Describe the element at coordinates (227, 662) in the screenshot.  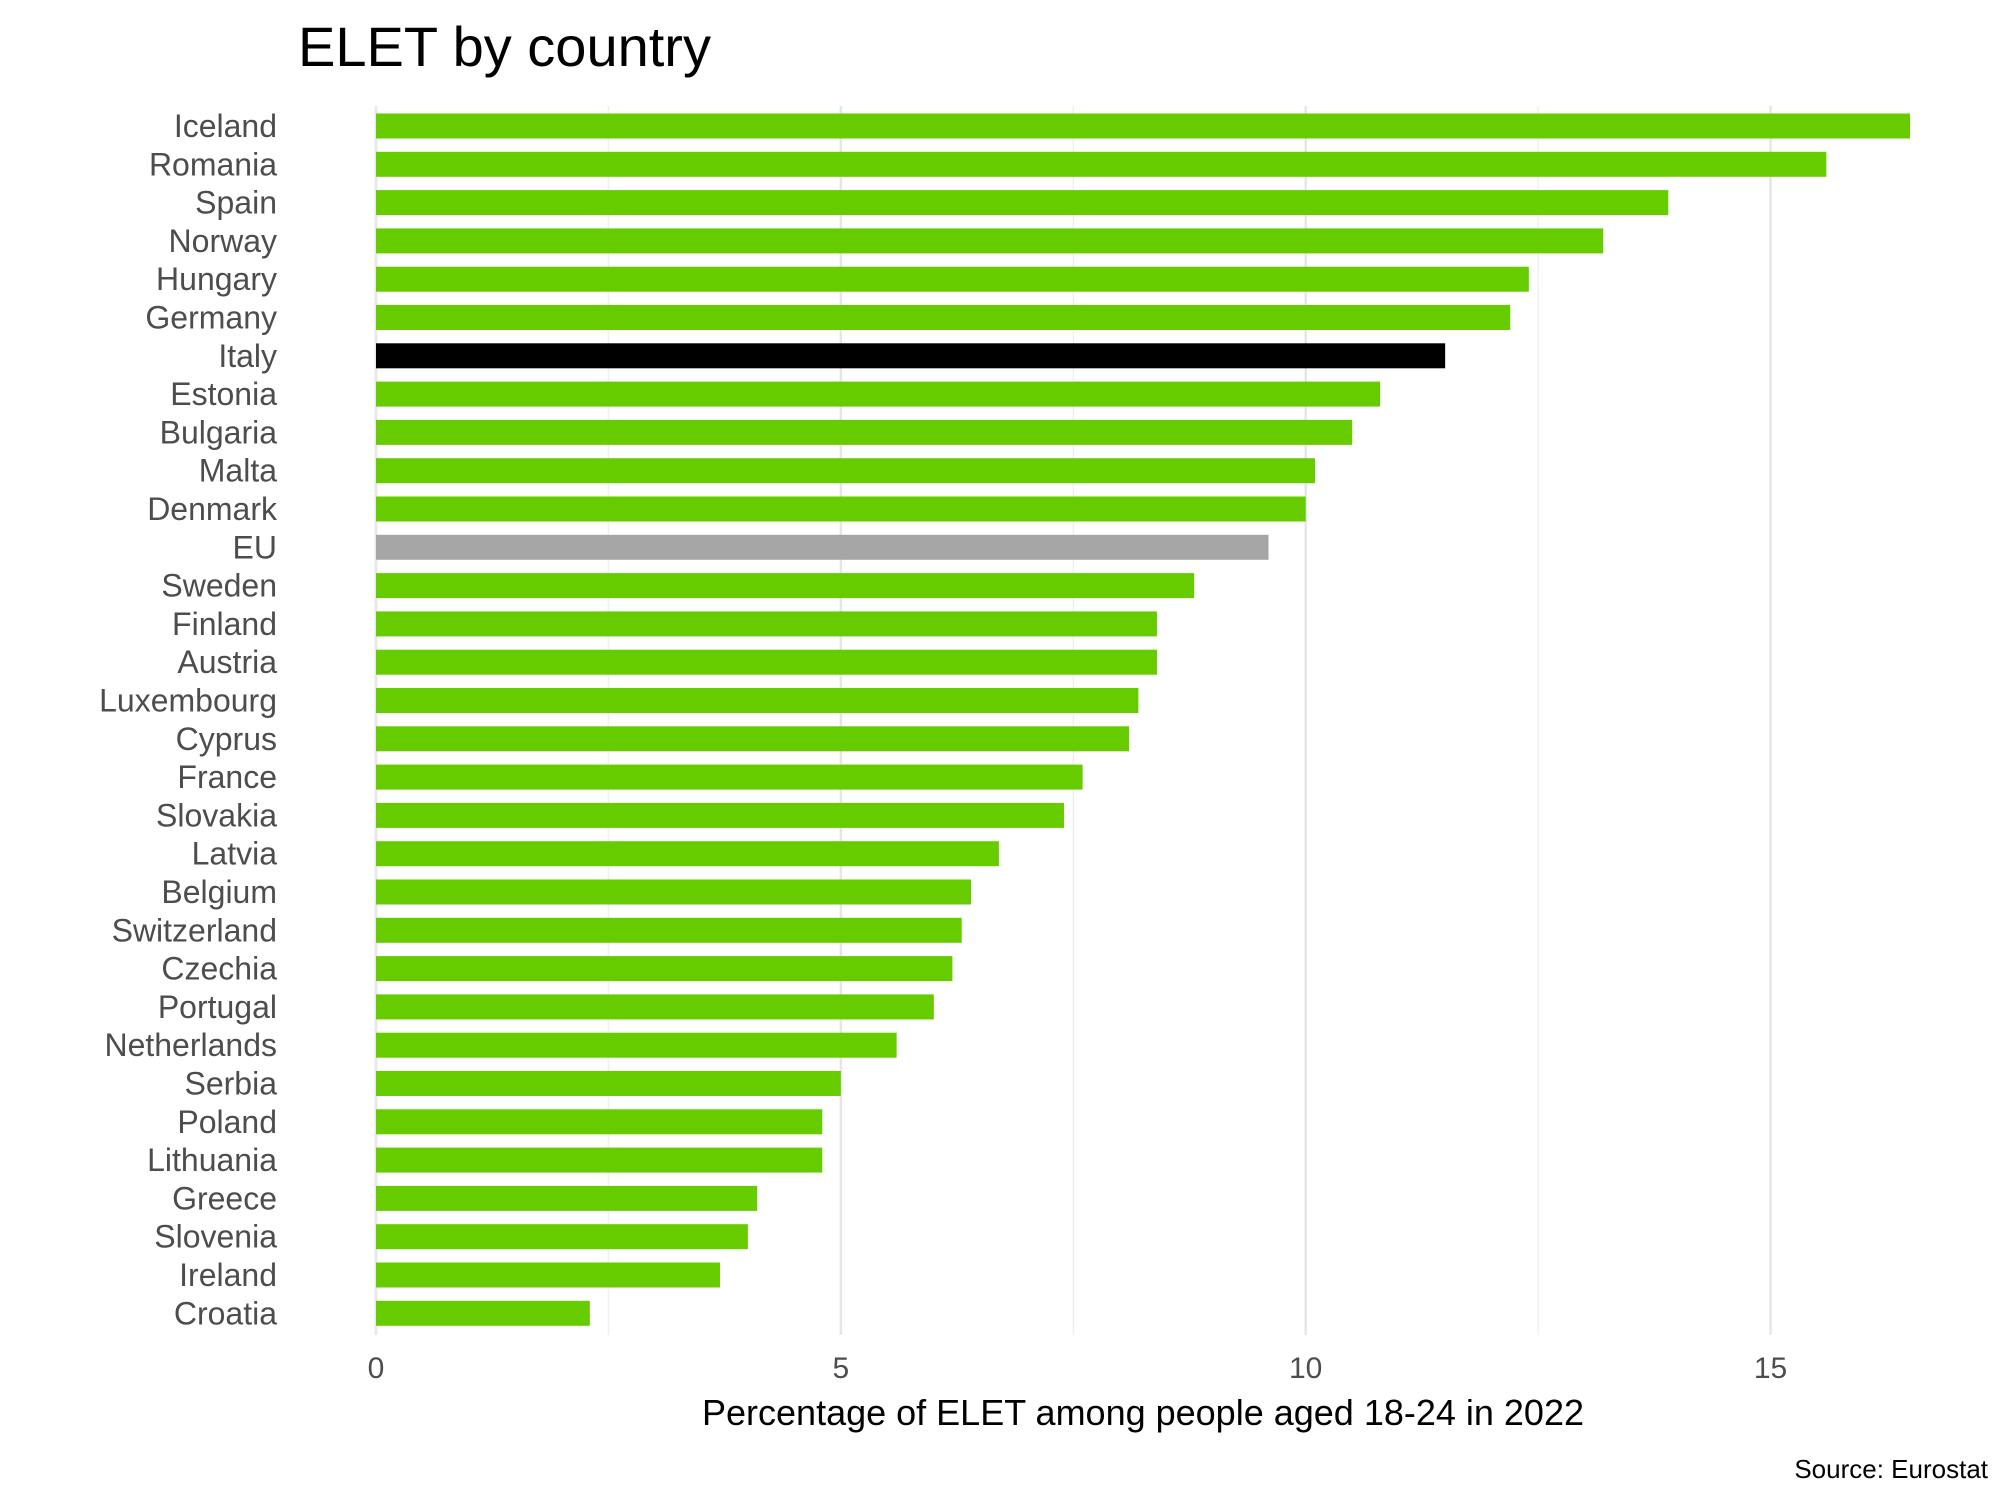
I see `category-label-austria: Austria` at that location.